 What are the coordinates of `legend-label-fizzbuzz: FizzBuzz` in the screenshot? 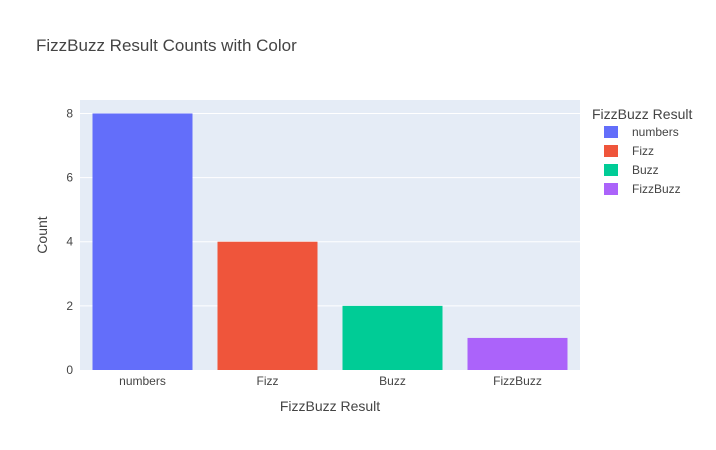 It's located at (656, 189).